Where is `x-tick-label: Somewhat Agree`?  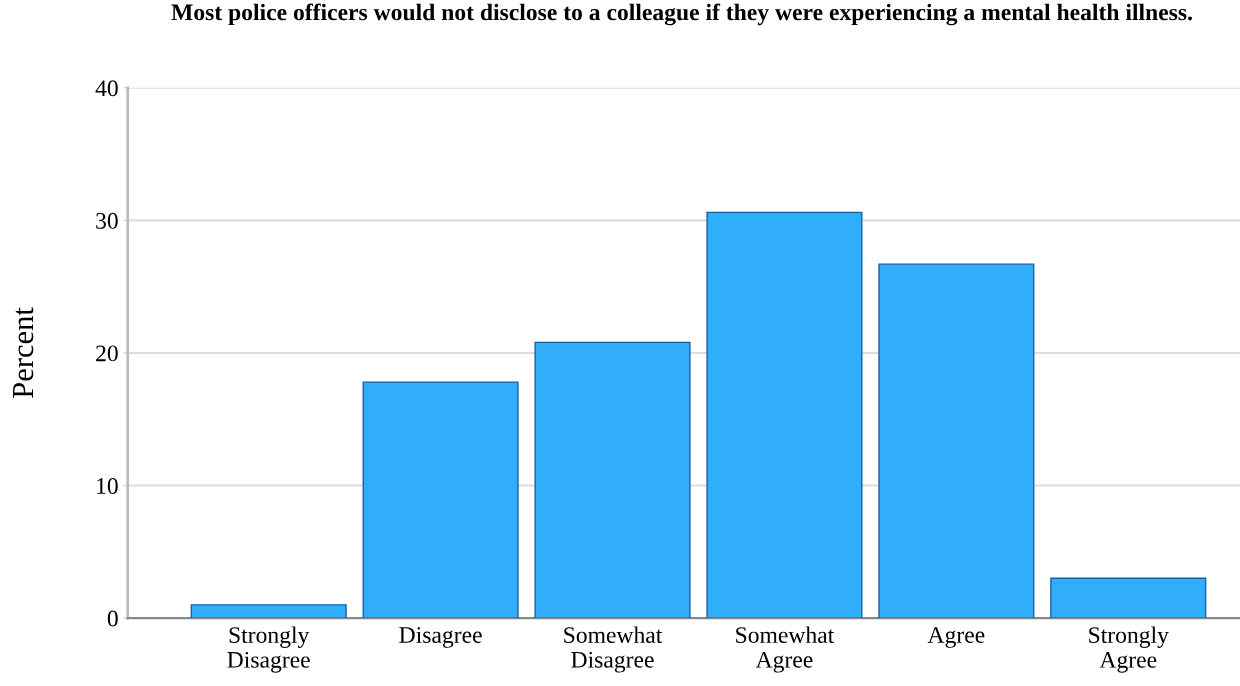
x-tick-label: Somewhat Agree is located at coordinates (785, 649).